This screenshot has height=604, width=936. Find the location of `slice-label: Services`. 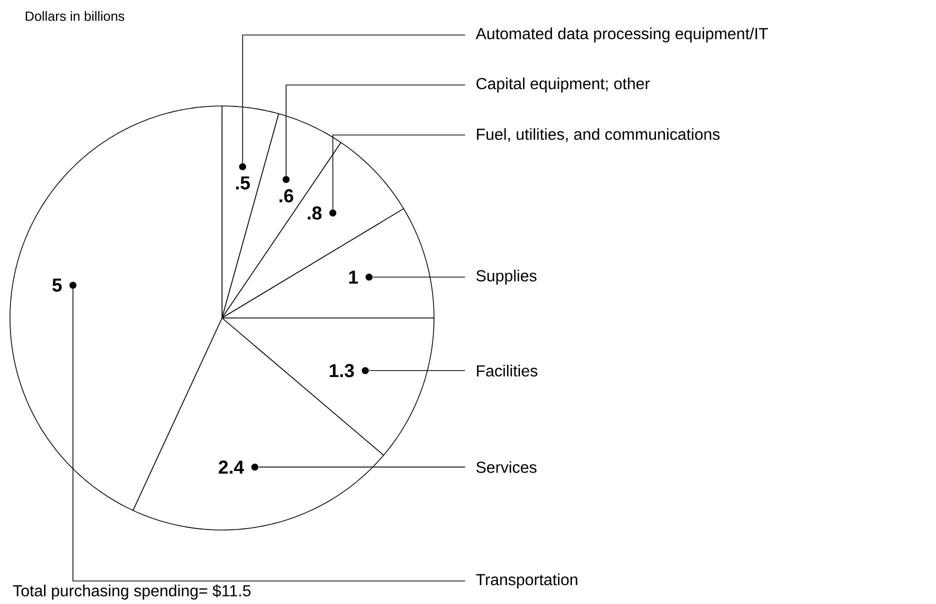

slice-label: Services is located at coordinates (506, 467).